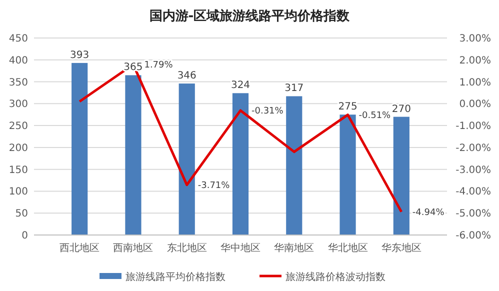  Describe the element at coordinates (18, 192) in the screenshot. I see `y-tick-label: 100` at that location.